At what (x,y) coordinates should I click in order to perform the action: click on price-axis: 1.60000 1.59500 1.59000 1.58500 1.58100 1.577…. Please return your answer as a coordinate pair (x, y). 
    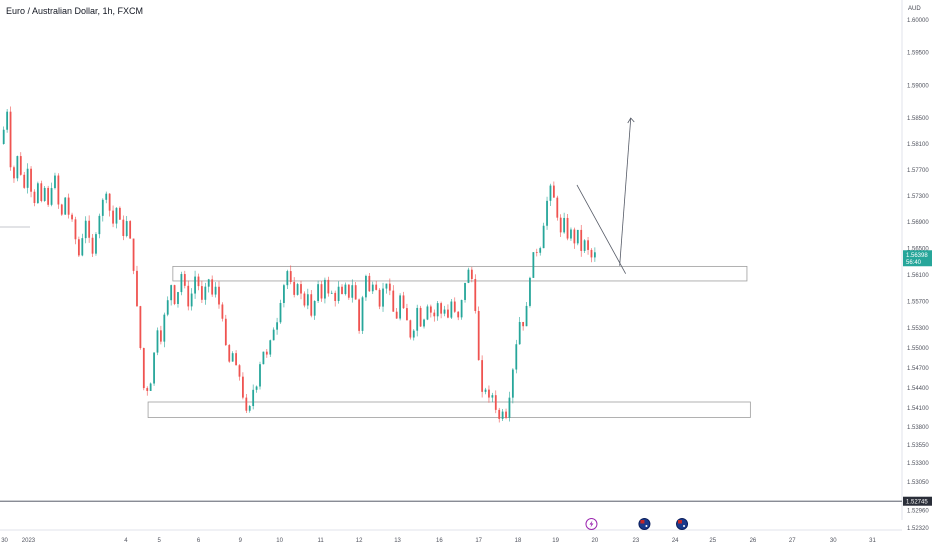
    Looking at the image, I should click on (918, 275).